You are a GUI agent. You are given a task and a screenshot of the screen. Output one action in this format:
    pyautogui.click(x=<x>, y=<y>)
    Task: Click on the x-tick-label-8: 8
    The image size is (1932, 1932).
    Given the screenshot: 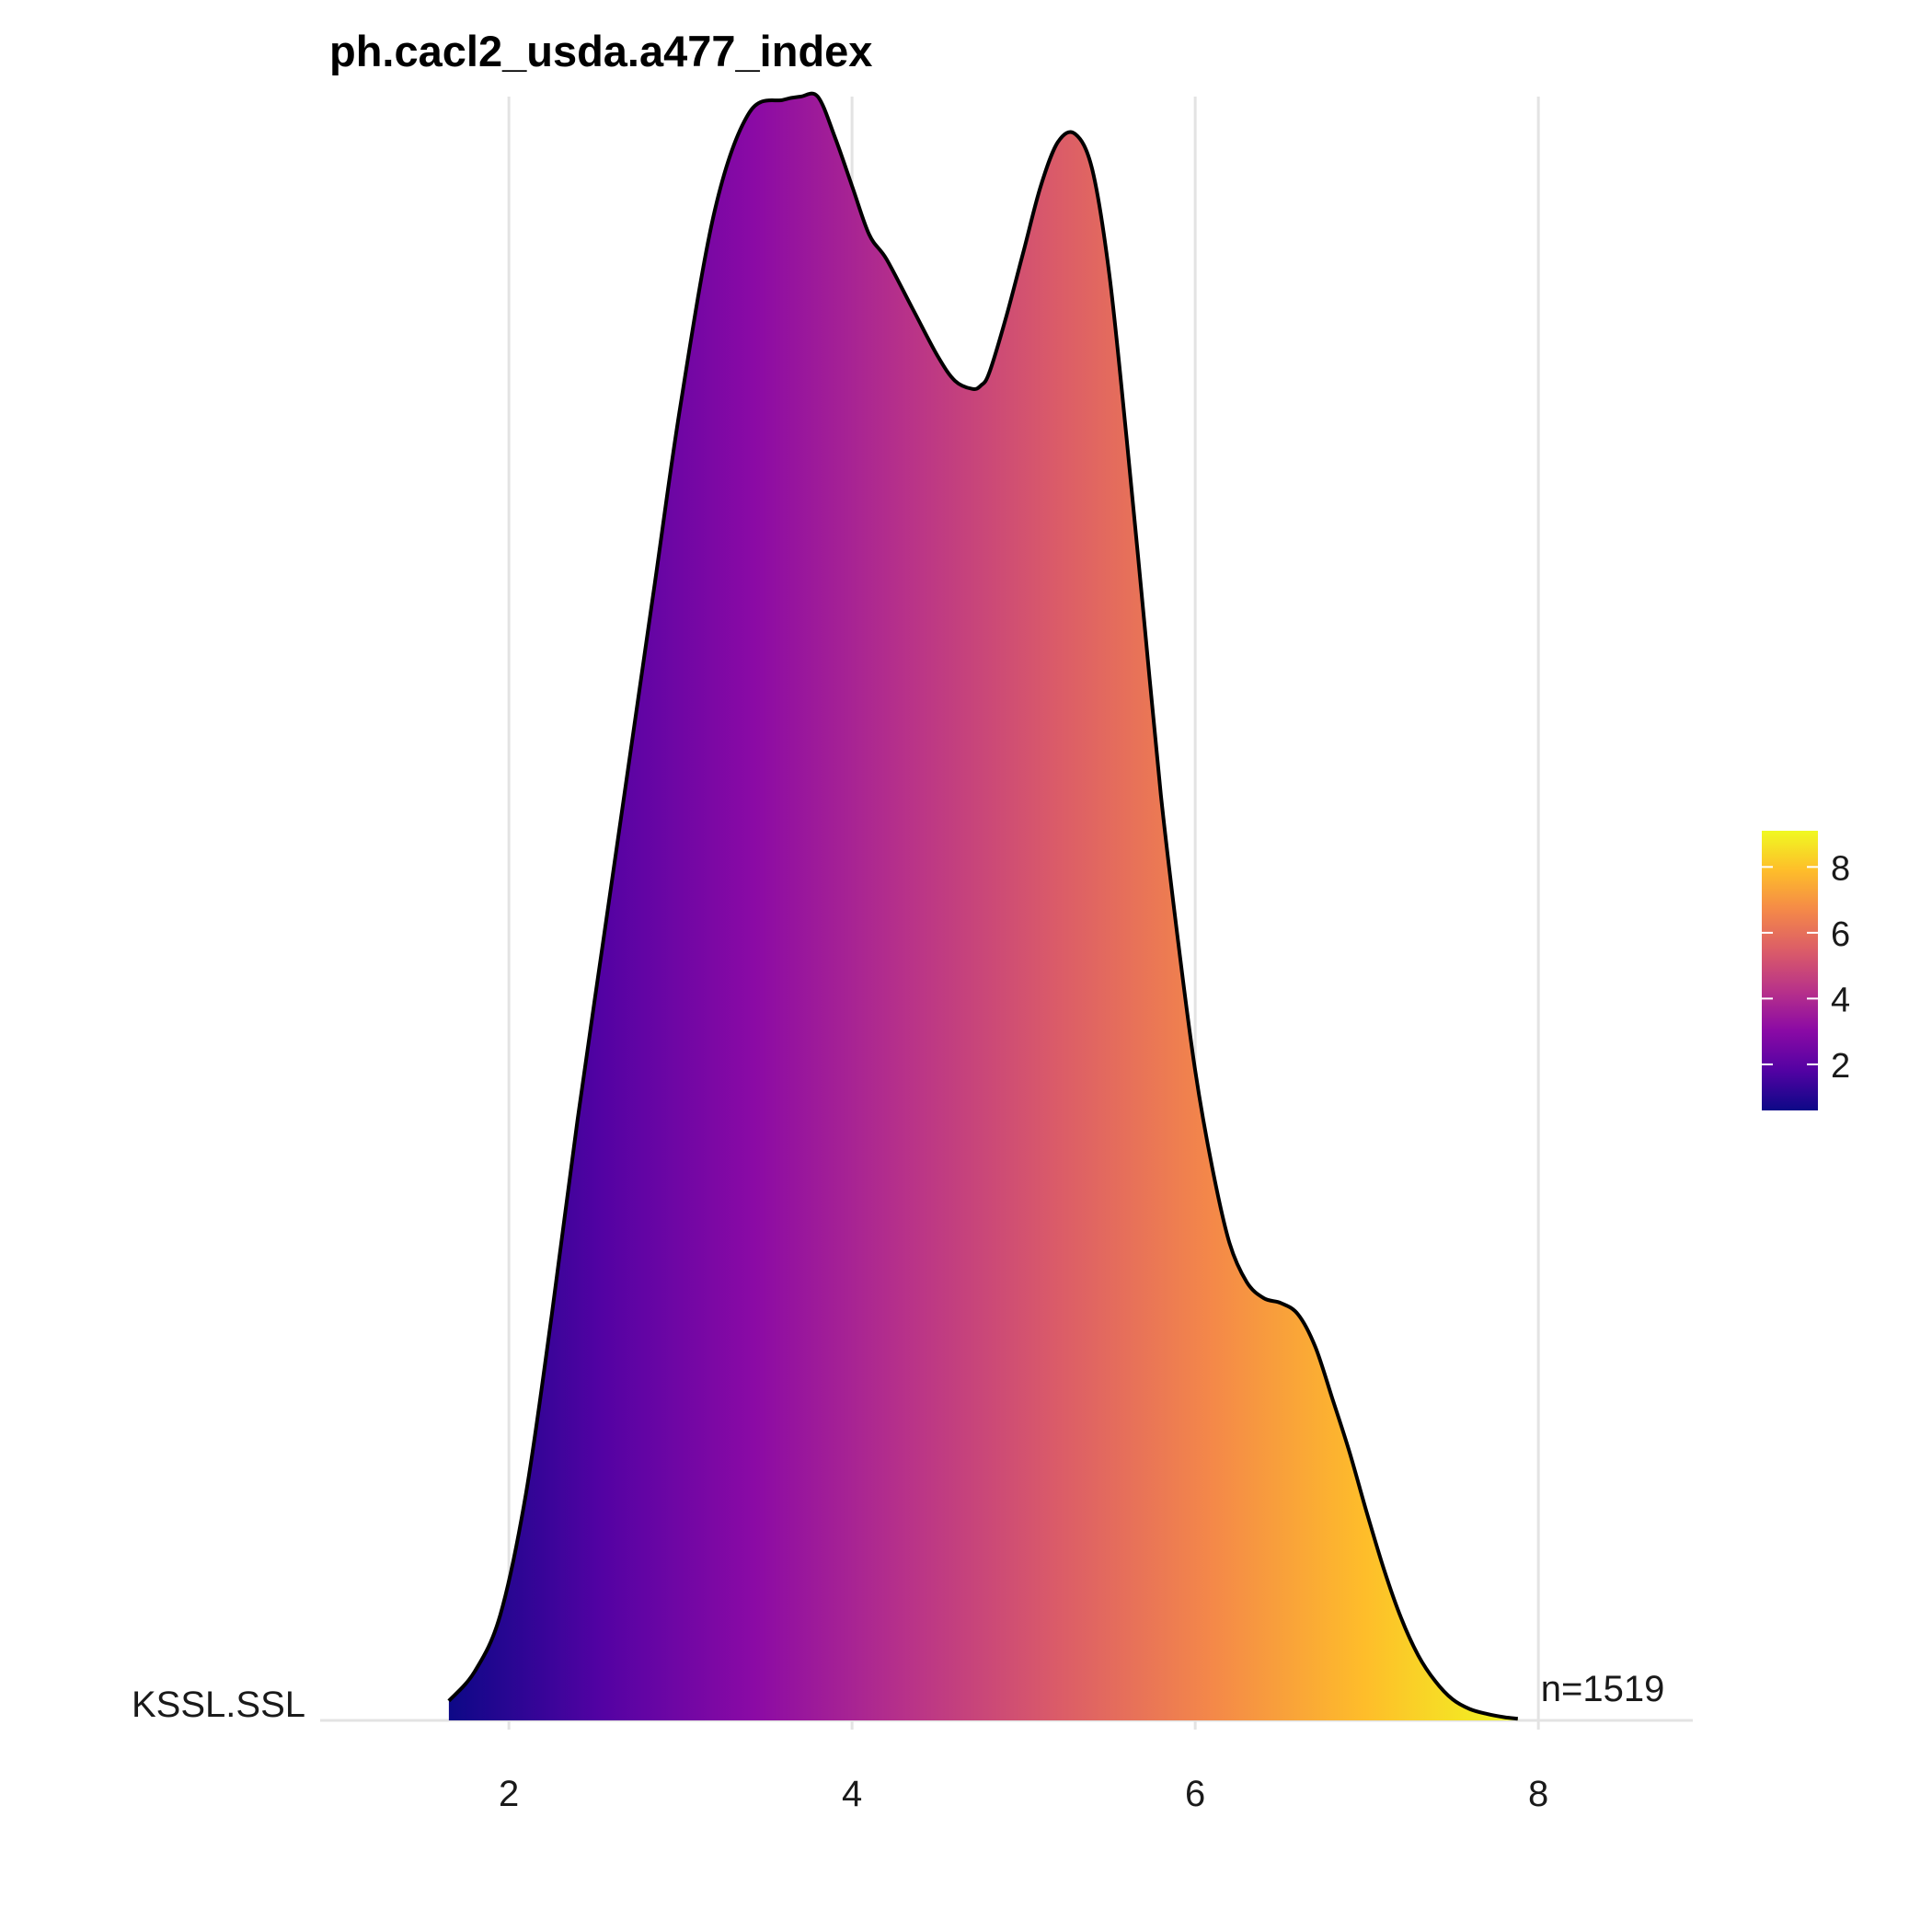 What is the action you would take?
    pyautogui.click(x=1538, y=1794)
    